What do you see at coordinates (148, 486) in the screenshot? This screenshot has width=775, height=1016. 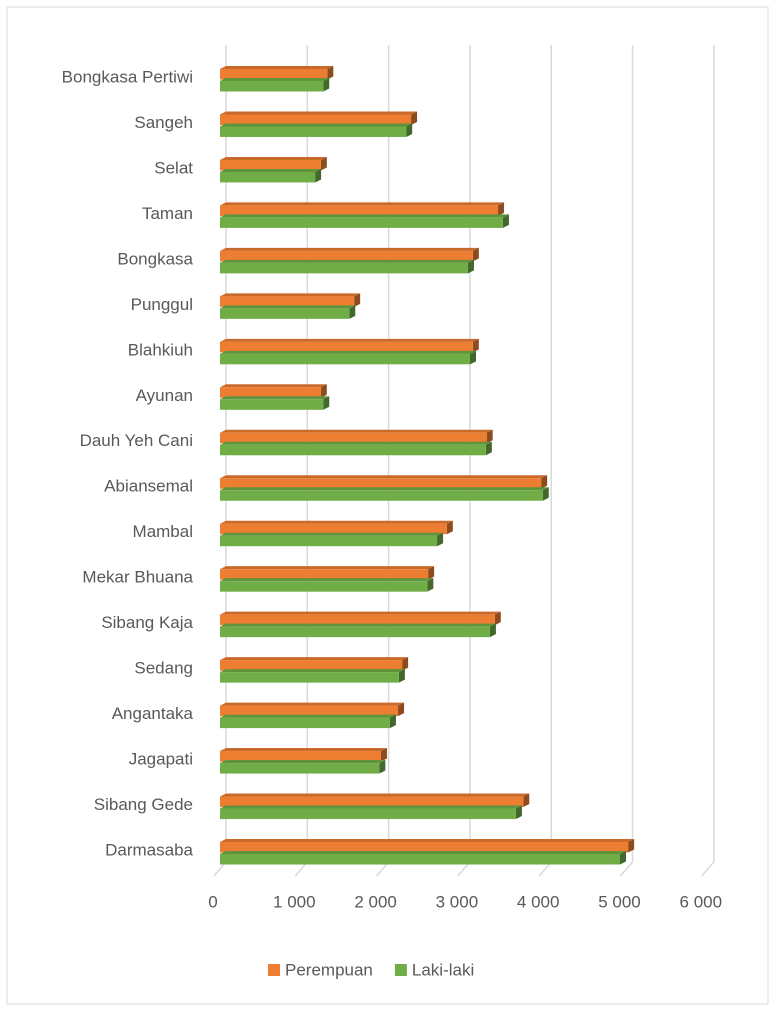 I see `y-tick-label: Abiansemal` at bounding box center [148, 486].